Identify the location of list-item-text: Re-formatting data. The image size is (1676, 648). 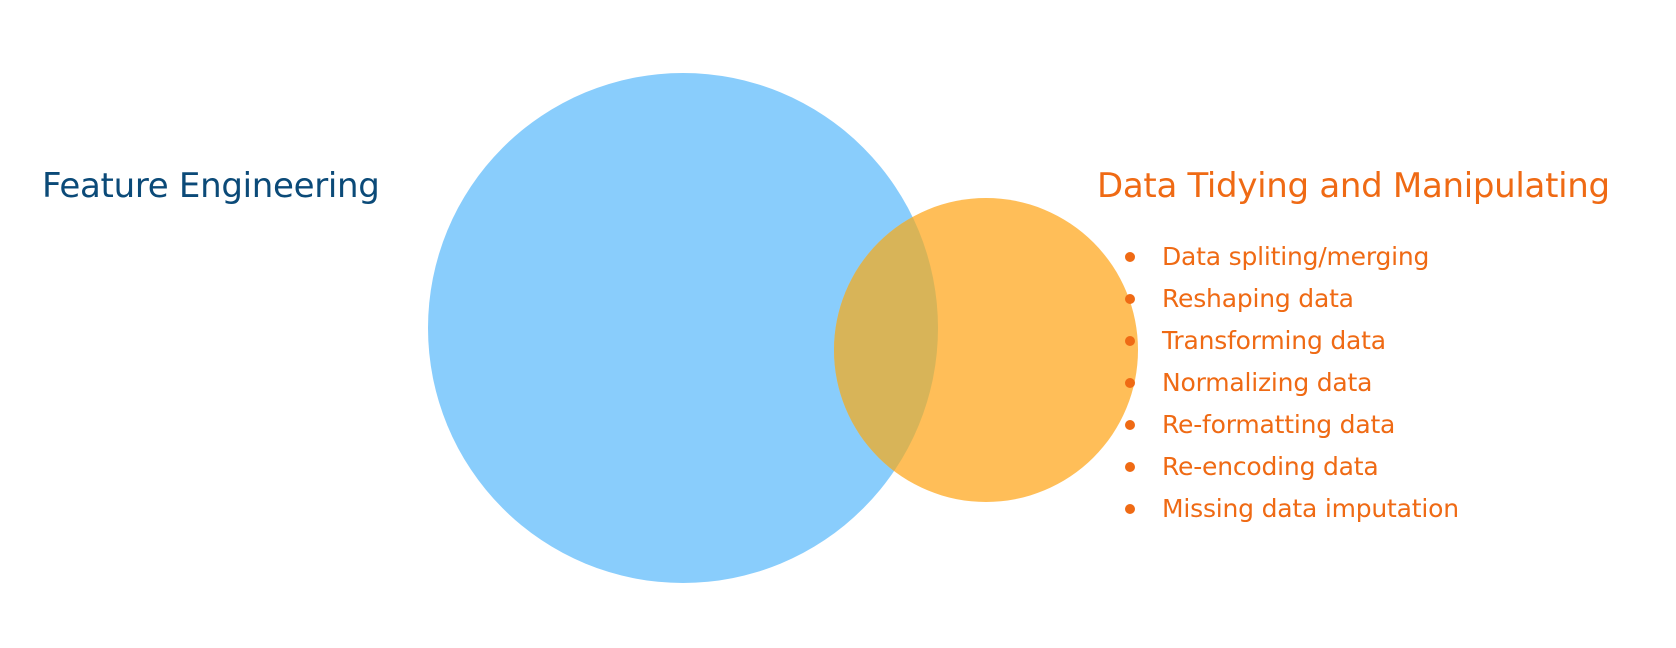
(1279, 424).